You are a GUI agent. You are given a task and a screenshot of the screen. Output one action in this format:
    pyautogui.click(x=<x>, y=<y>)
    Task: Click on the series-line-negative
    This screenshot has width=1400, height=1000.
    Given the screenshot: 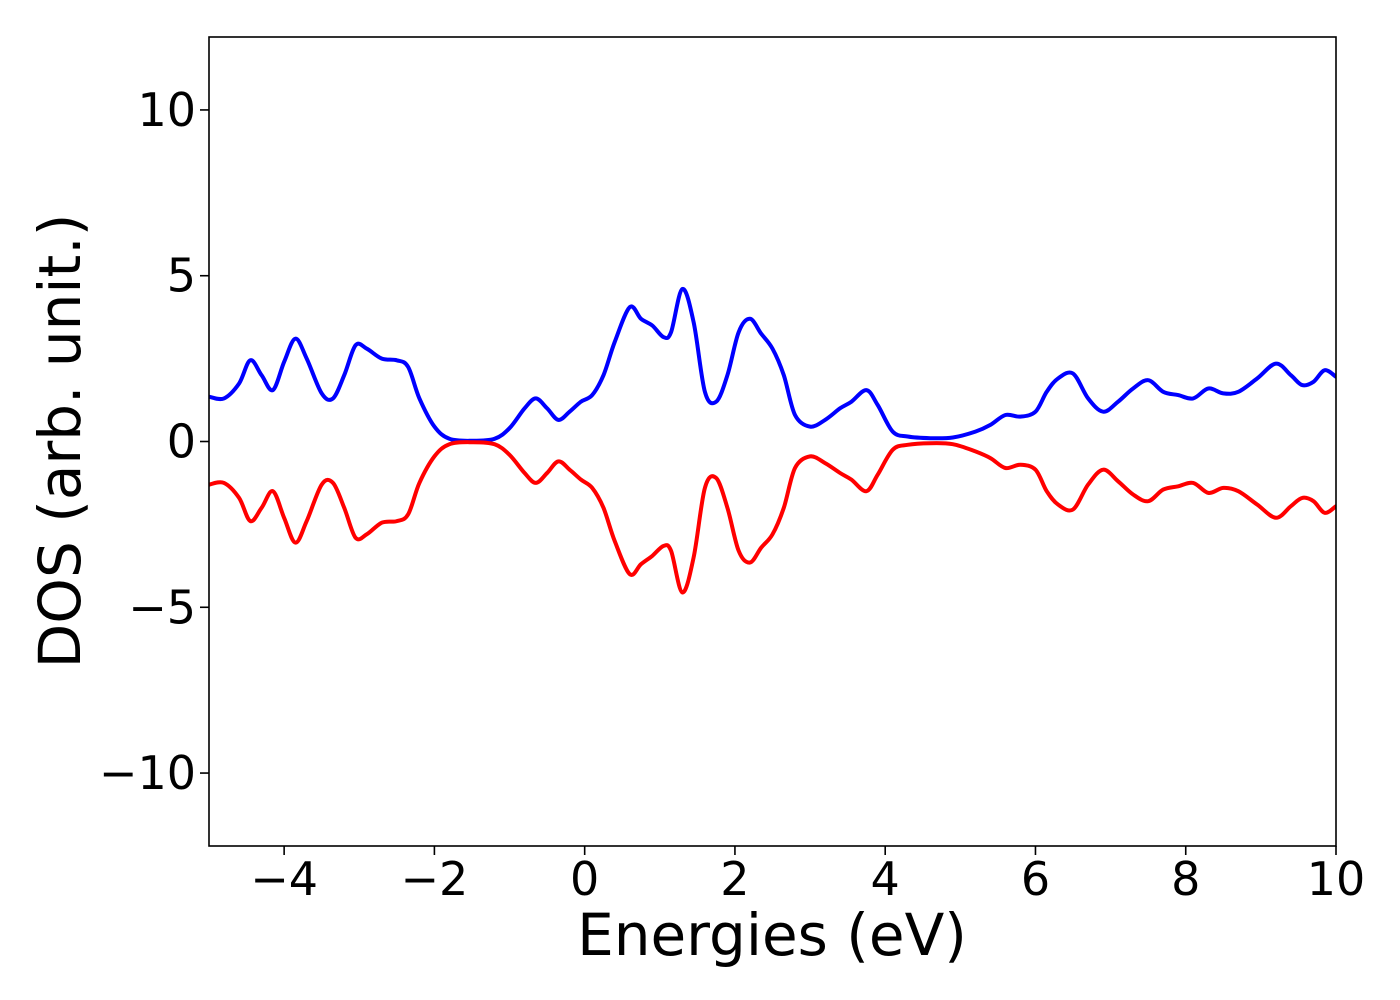 What is the action you would take?
    pyautogui.click(x=772, y=517)
    